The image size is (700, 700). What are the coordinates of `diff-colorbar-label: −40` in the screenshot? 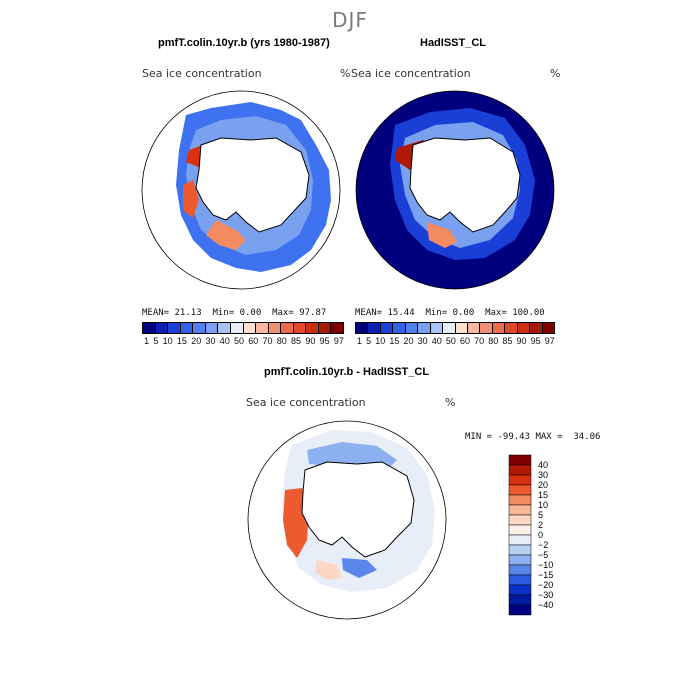 It's located at (545, 605).